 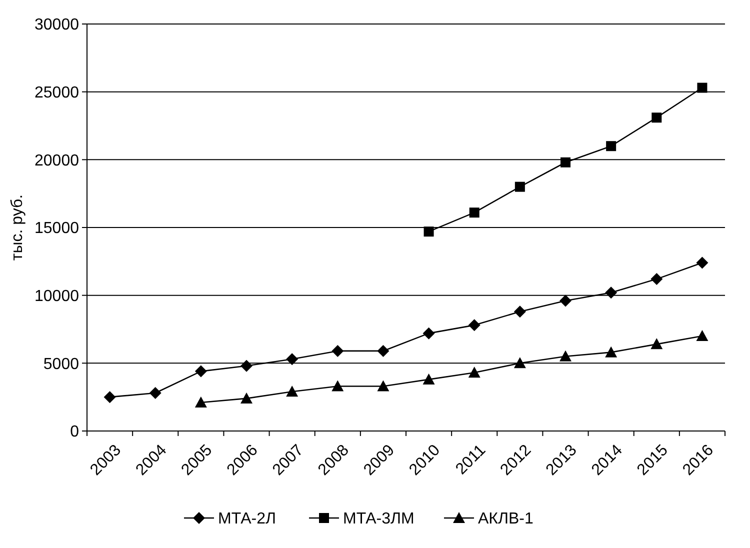 What do you see at coordinates (17, 227) in the screenshot?
I see `y-axis-title: тыс. руб.` at bounding box center [17, 227].